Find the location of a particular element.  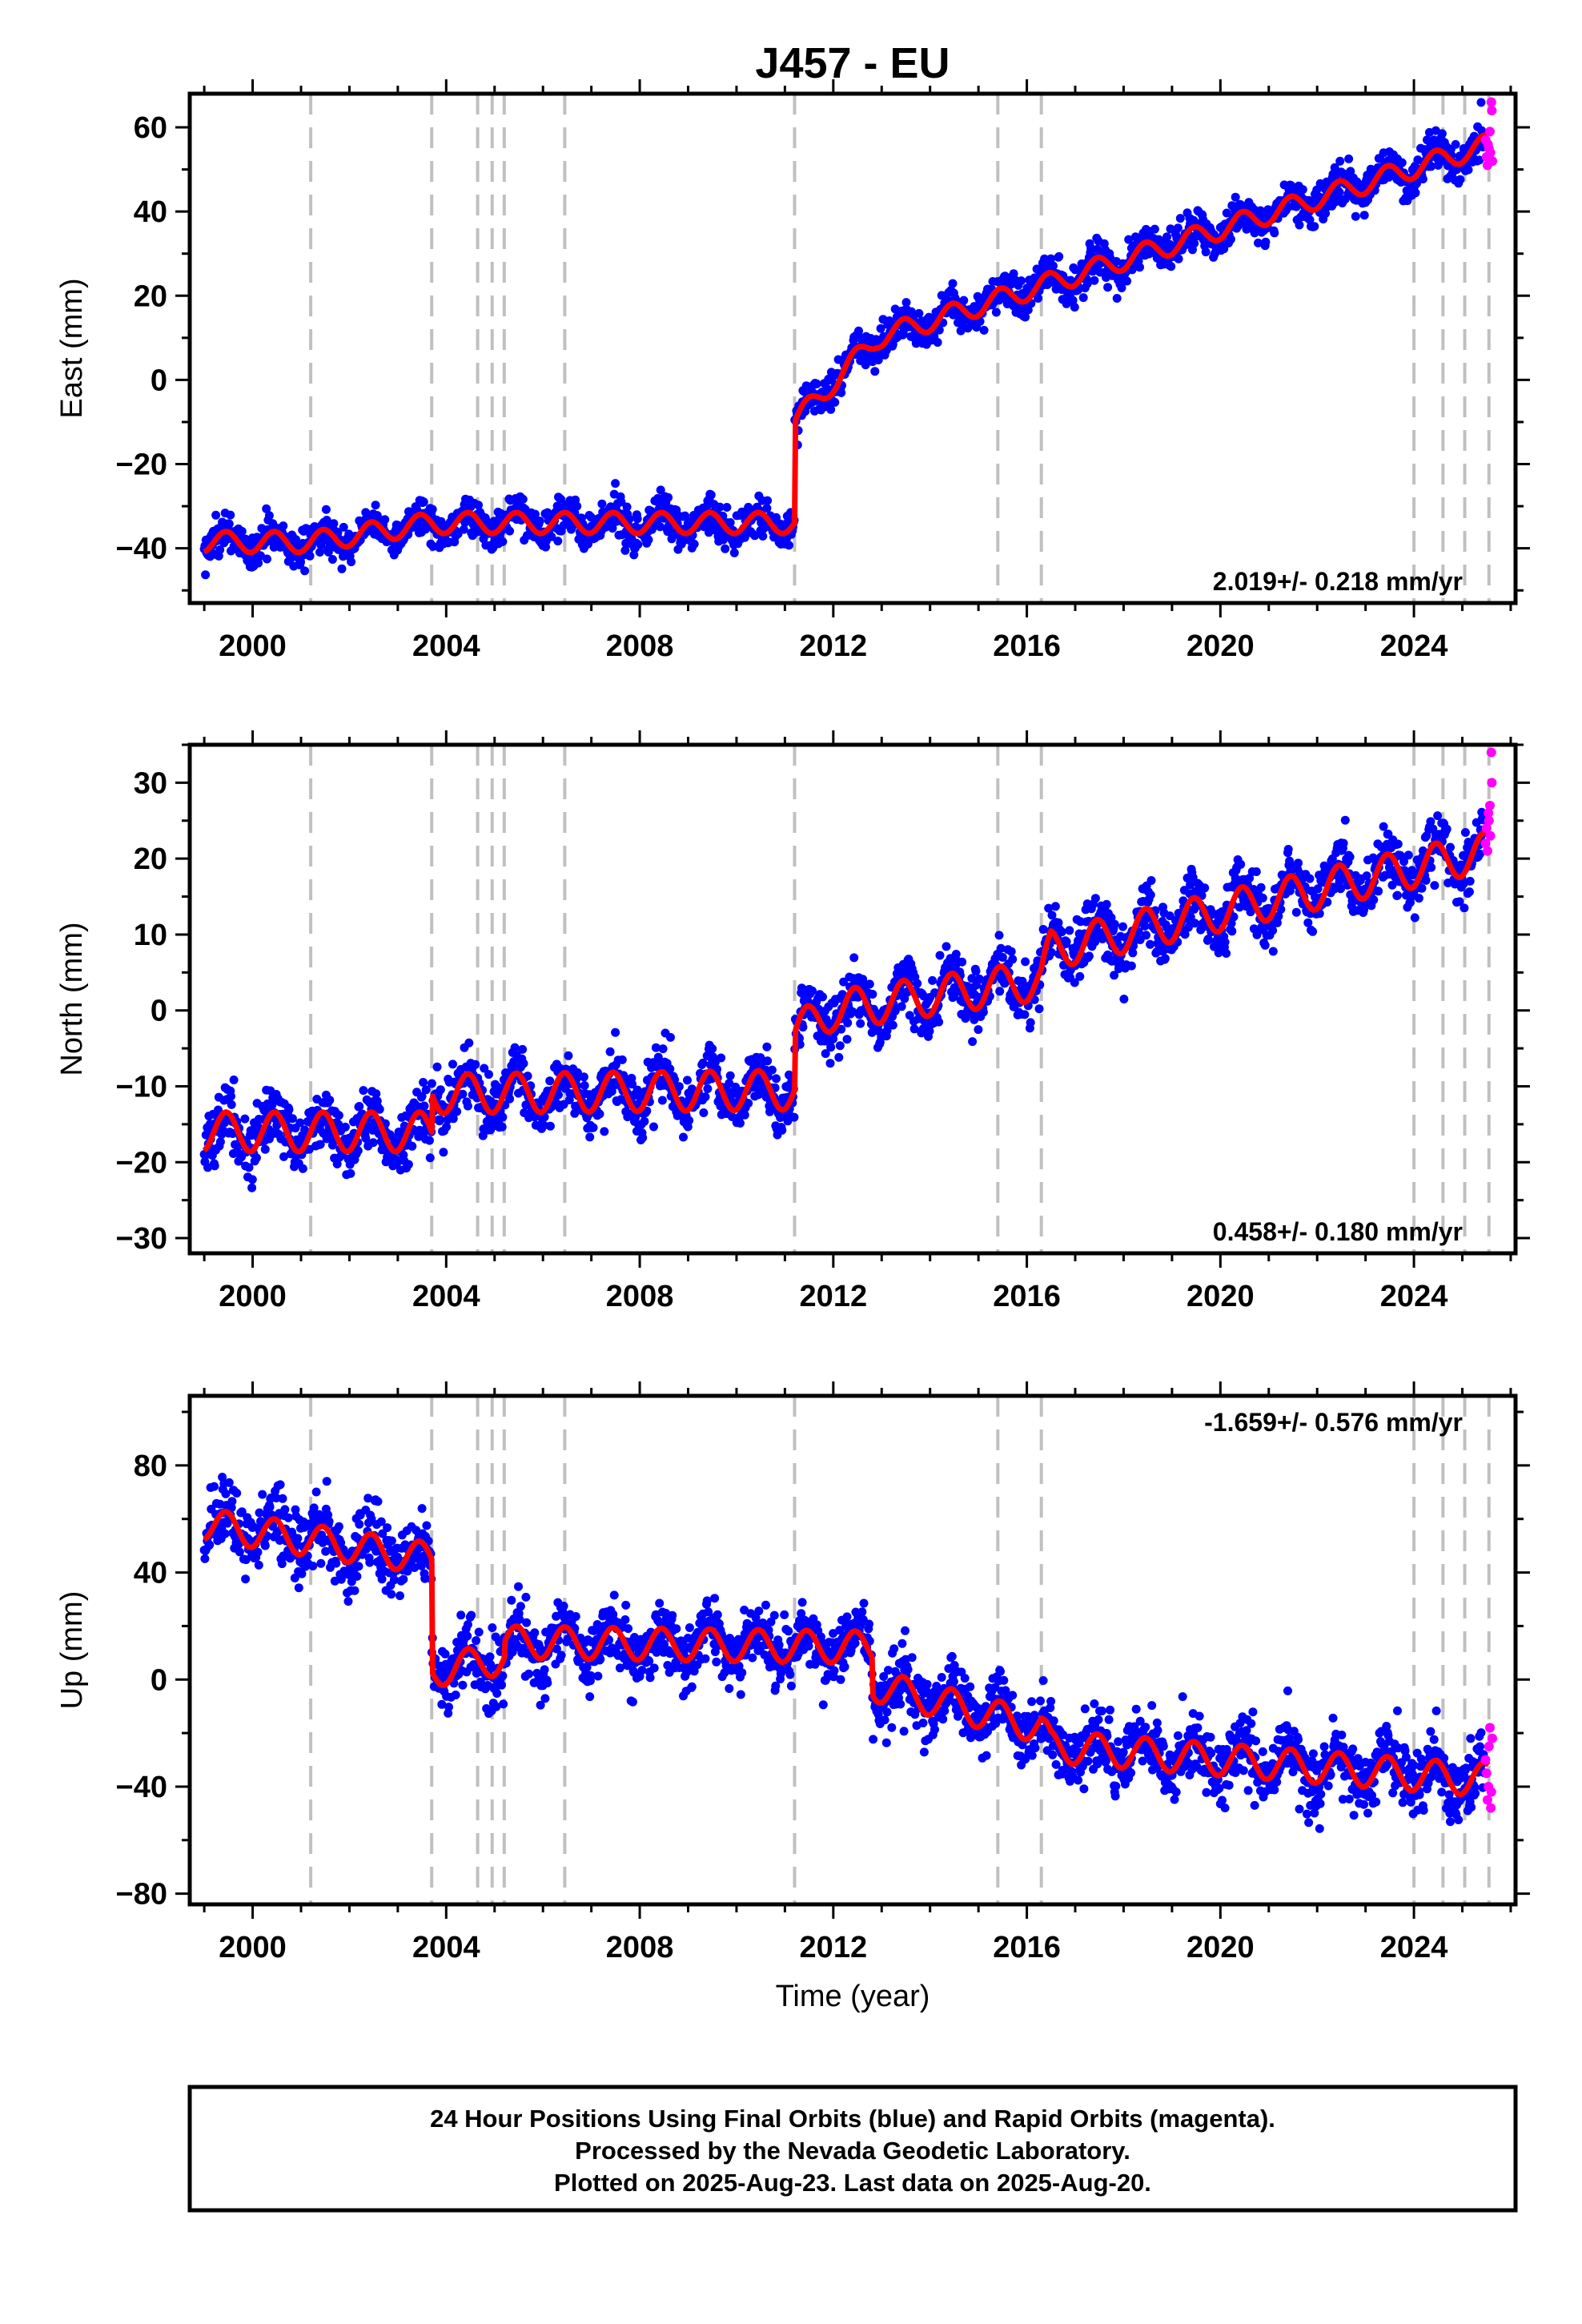

x-tick-label: 2012 is located at coordinates (834, 1296).